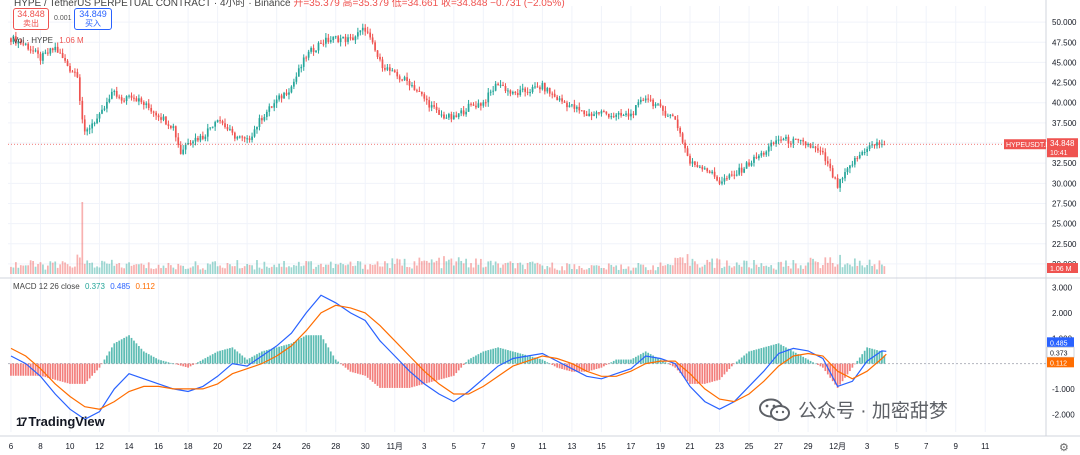 Image resolution: width=1080 pixels, height=455 pixels. I want to click on time-tick-label: 10, so click(70, 446).